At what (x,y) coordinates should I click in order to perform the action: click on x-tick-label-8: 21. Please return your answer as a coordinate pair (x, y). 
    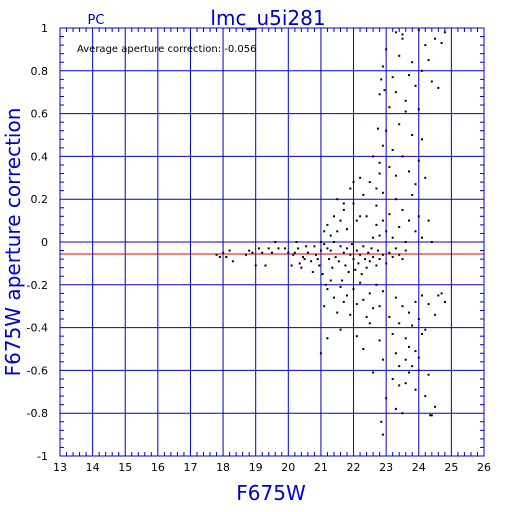
    Looking at the image, I should click on (321, 467).